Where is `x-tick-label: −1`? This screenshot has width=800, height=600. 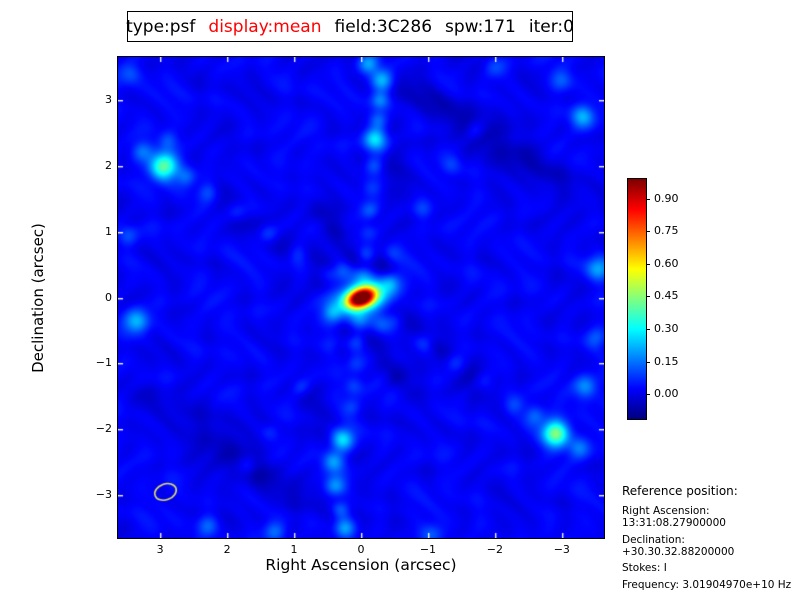 x-tick-label: −1 is located at coordinates (428, 549).